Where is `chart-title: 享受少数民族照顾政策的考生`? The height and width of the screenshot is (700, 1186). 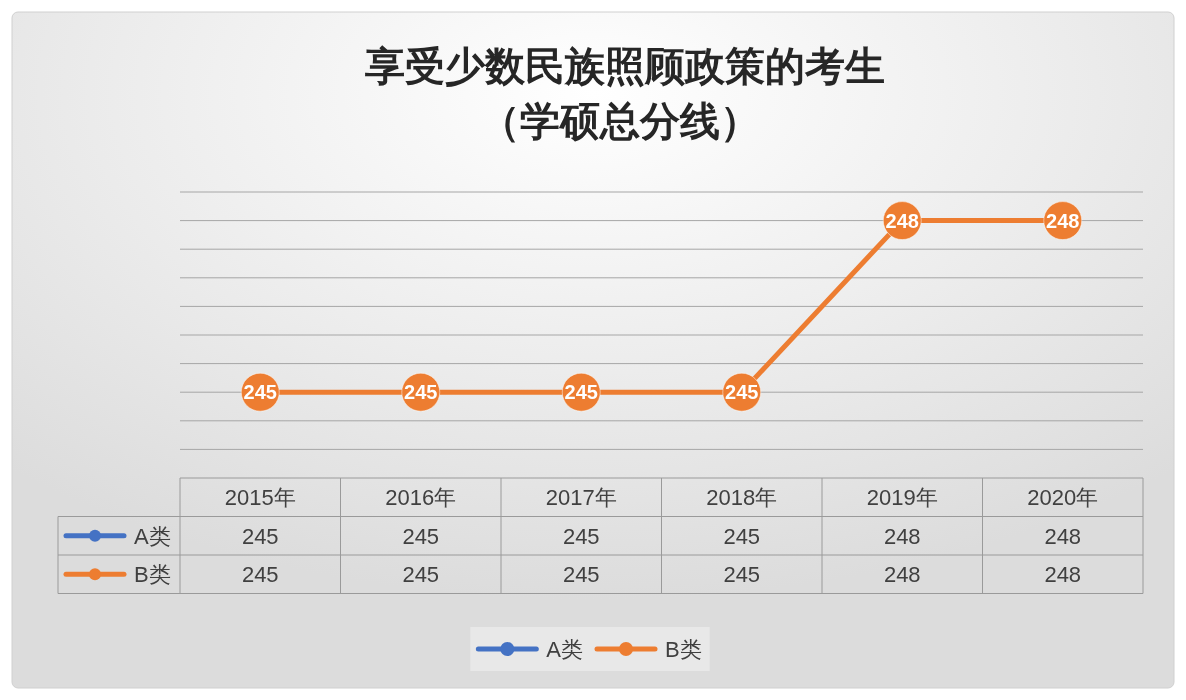 chart-title: 享受少数民族照顾政策的考生 is located at coordinates (625, 66).